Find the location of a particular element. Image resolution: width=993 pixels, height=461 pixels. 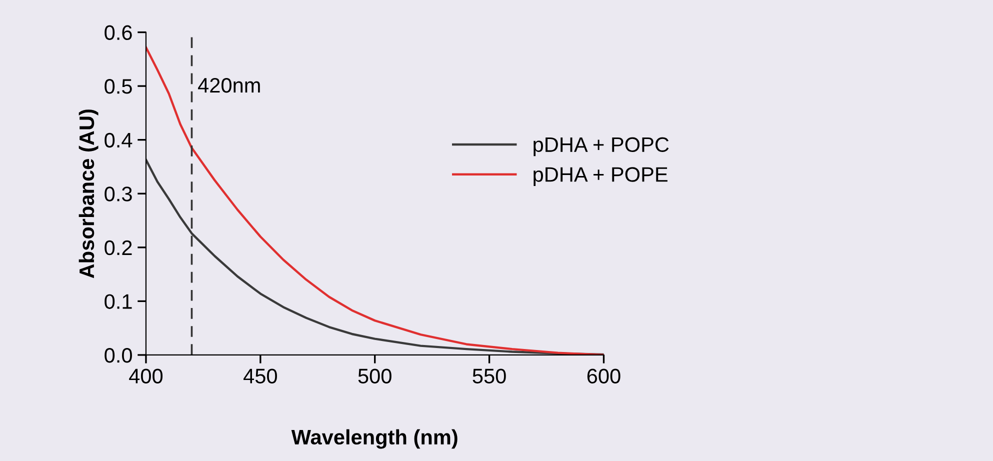

y-tick-label: 0.2 is located at coordinates (118, 248).